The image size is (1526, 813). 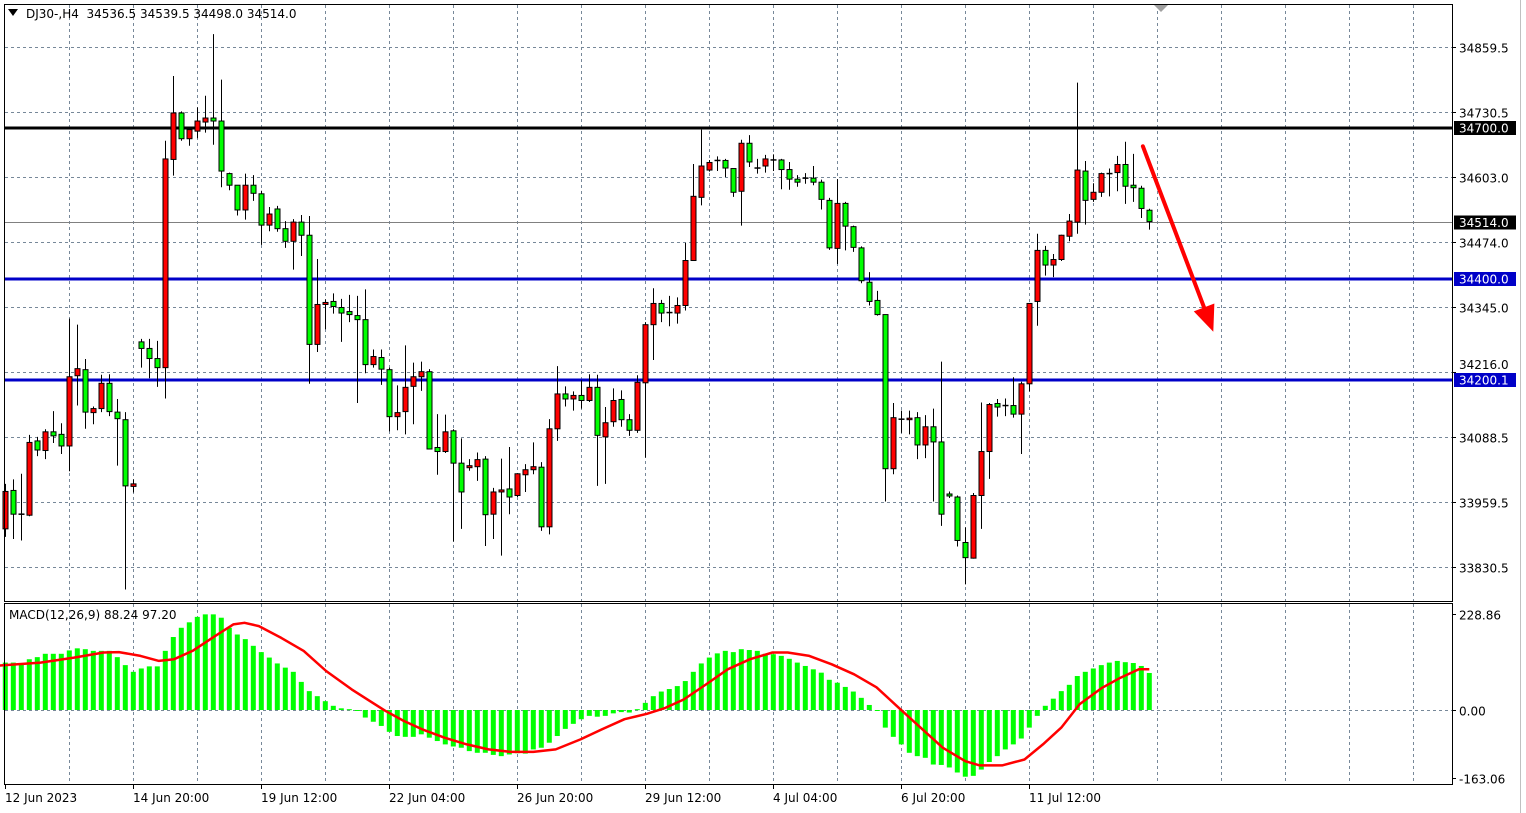 What do you see at coordinates (1482, 780) in the screenshot?
I see `macd-axis-label: -163.06` at bounding box center [1482, 780].